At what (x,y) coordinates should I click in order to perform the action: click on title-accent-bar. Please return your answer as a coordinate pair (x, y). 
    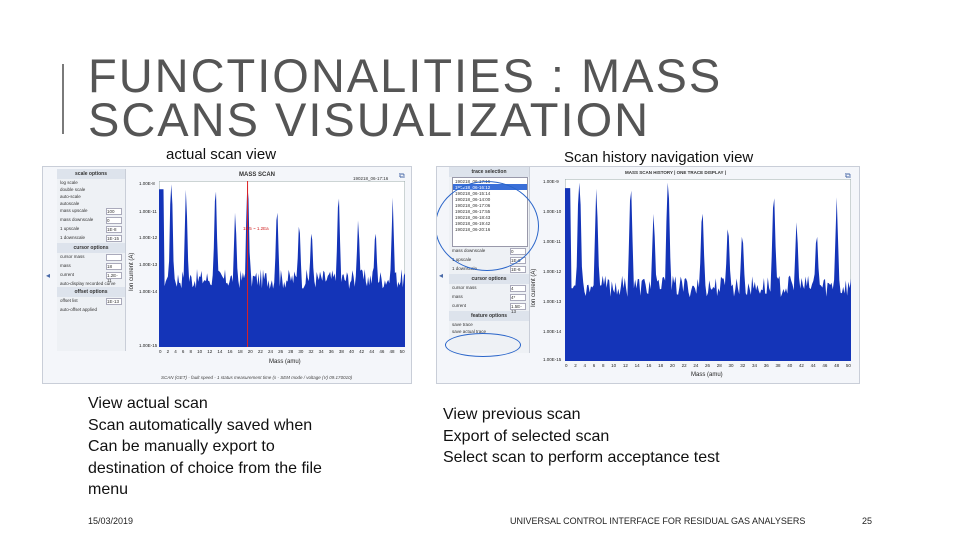
    Looking at the image, I should click on (63, 99).